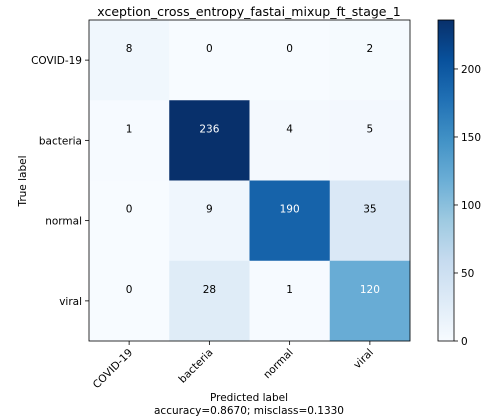 This screenshot has height=420, width=495. Describe the element at coordinates (369, 210) in the screenshot. I see `cell-value-label-2-3: 35` at that location.